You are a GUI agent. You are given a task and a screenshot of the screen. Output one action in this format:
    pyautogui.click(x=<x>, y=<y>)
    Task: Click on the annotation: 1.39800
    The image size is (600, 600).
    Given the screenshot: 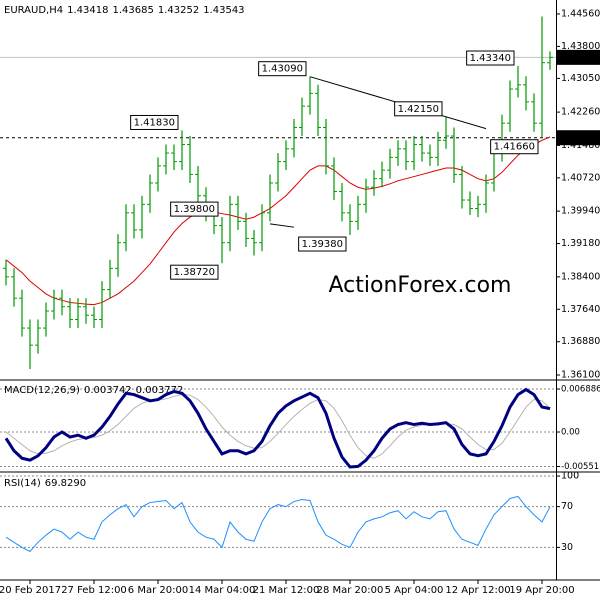 What is the action you would take?
    pyautogui.click(x=194, y=209)
    